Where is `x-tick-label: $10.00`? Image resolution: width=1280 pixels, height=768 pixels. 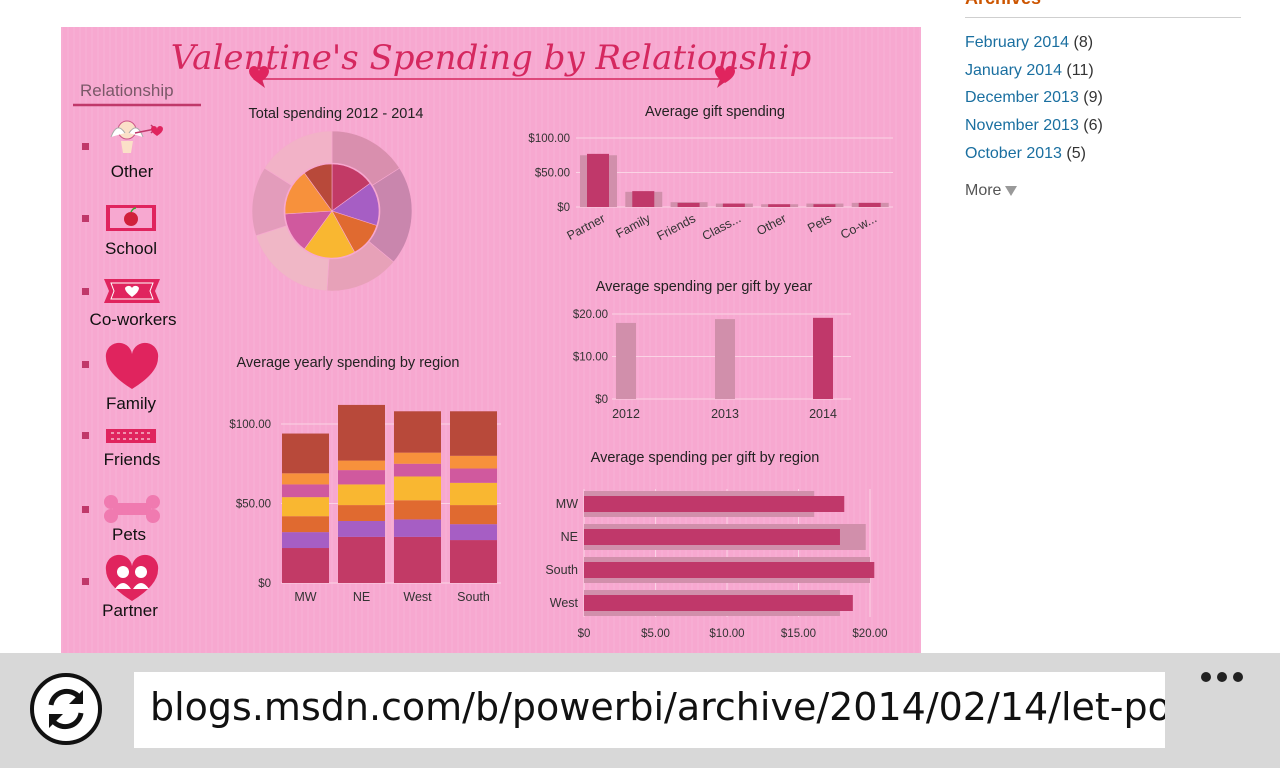
x-tick-label: $10.00 is located at coordinates (726, 634).